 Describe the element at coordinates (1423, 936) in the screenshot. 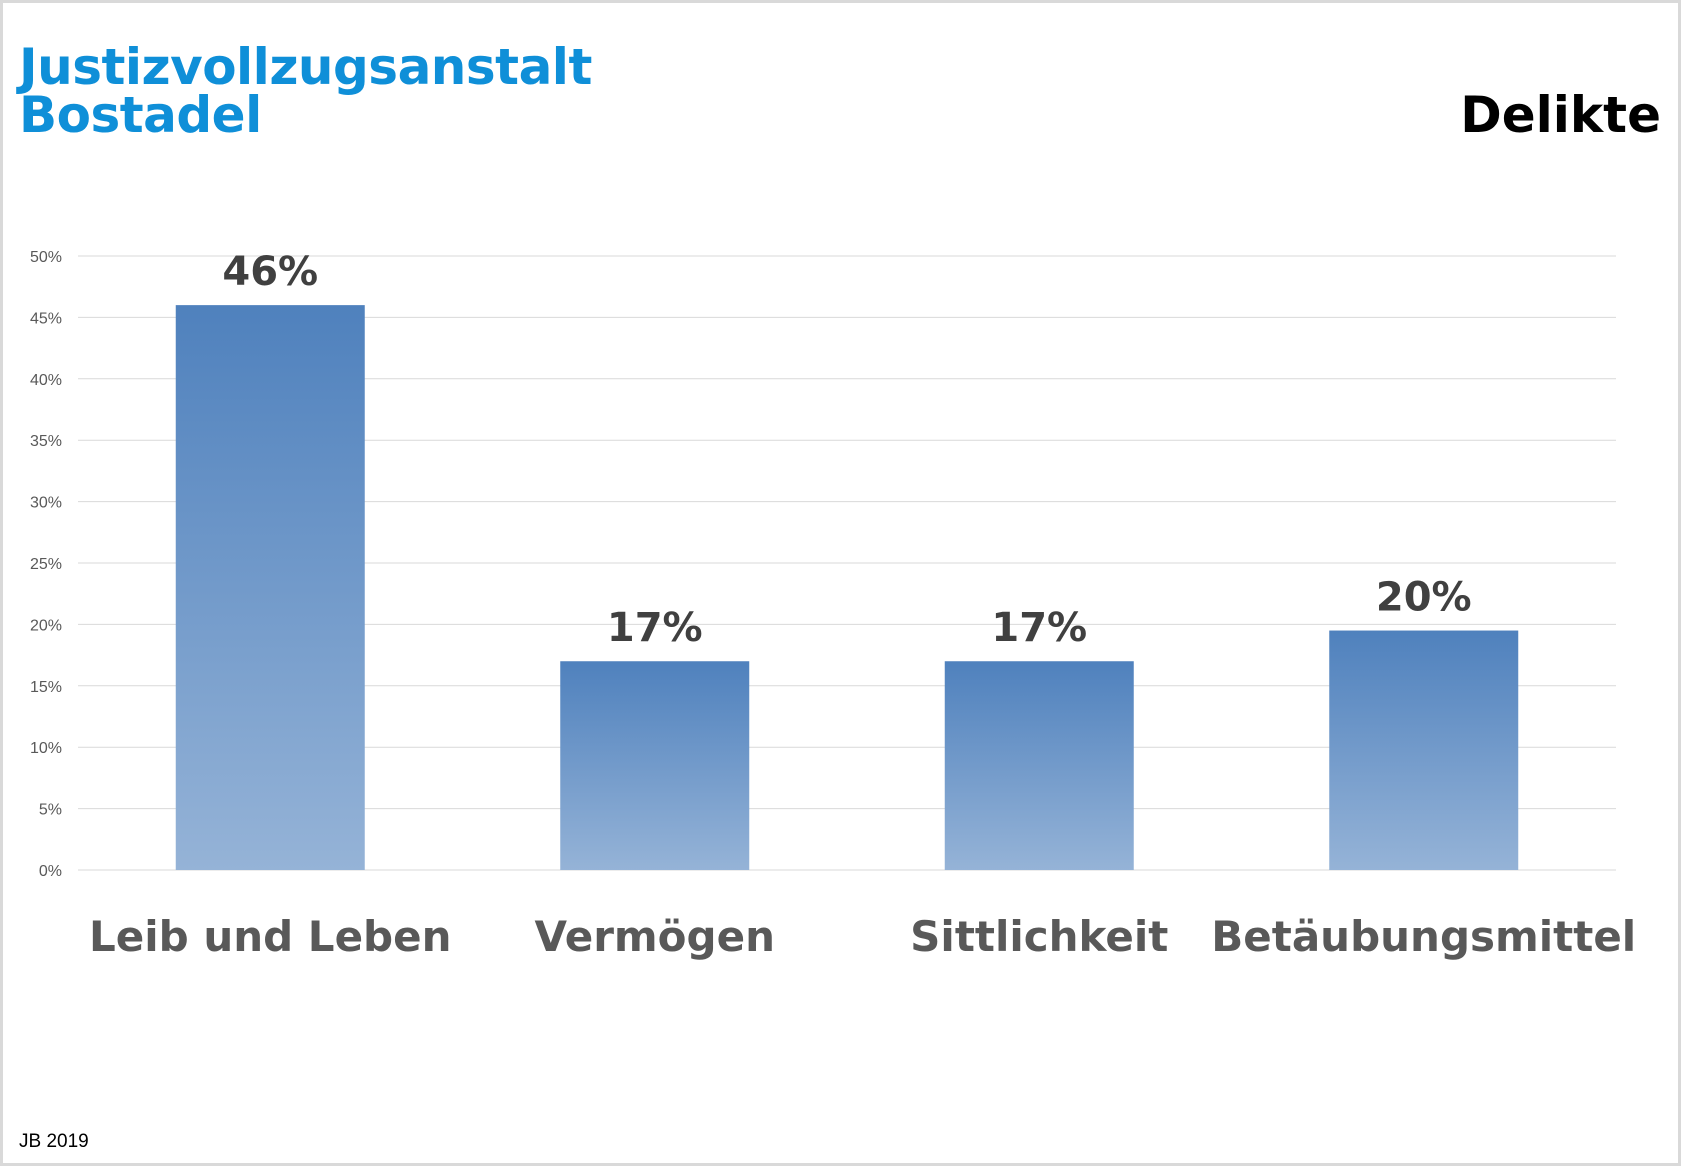

I see `x-category-label: Betäubungsmittel` at that location.